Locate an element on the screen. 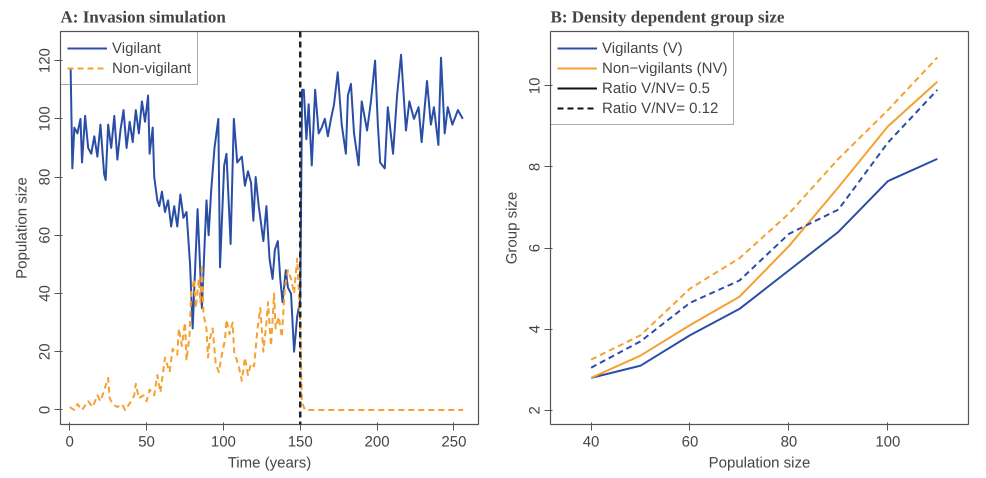 The image size is (986, 478). y-tick-label: 2 is located at coordinates (535, 410).